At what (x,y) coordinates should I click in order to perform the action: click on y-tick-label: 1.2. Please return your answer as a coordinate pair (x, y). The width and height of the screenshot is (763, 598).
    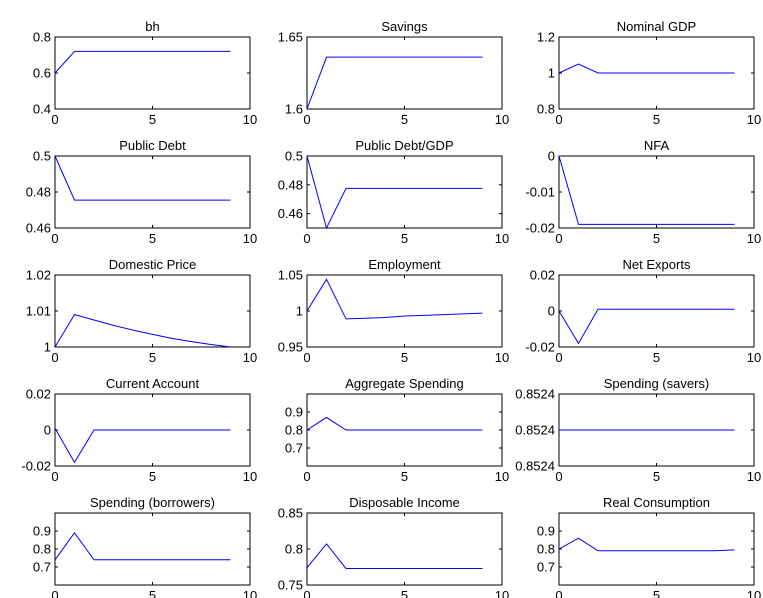
    Looking at the image, I should click on (546, 37).